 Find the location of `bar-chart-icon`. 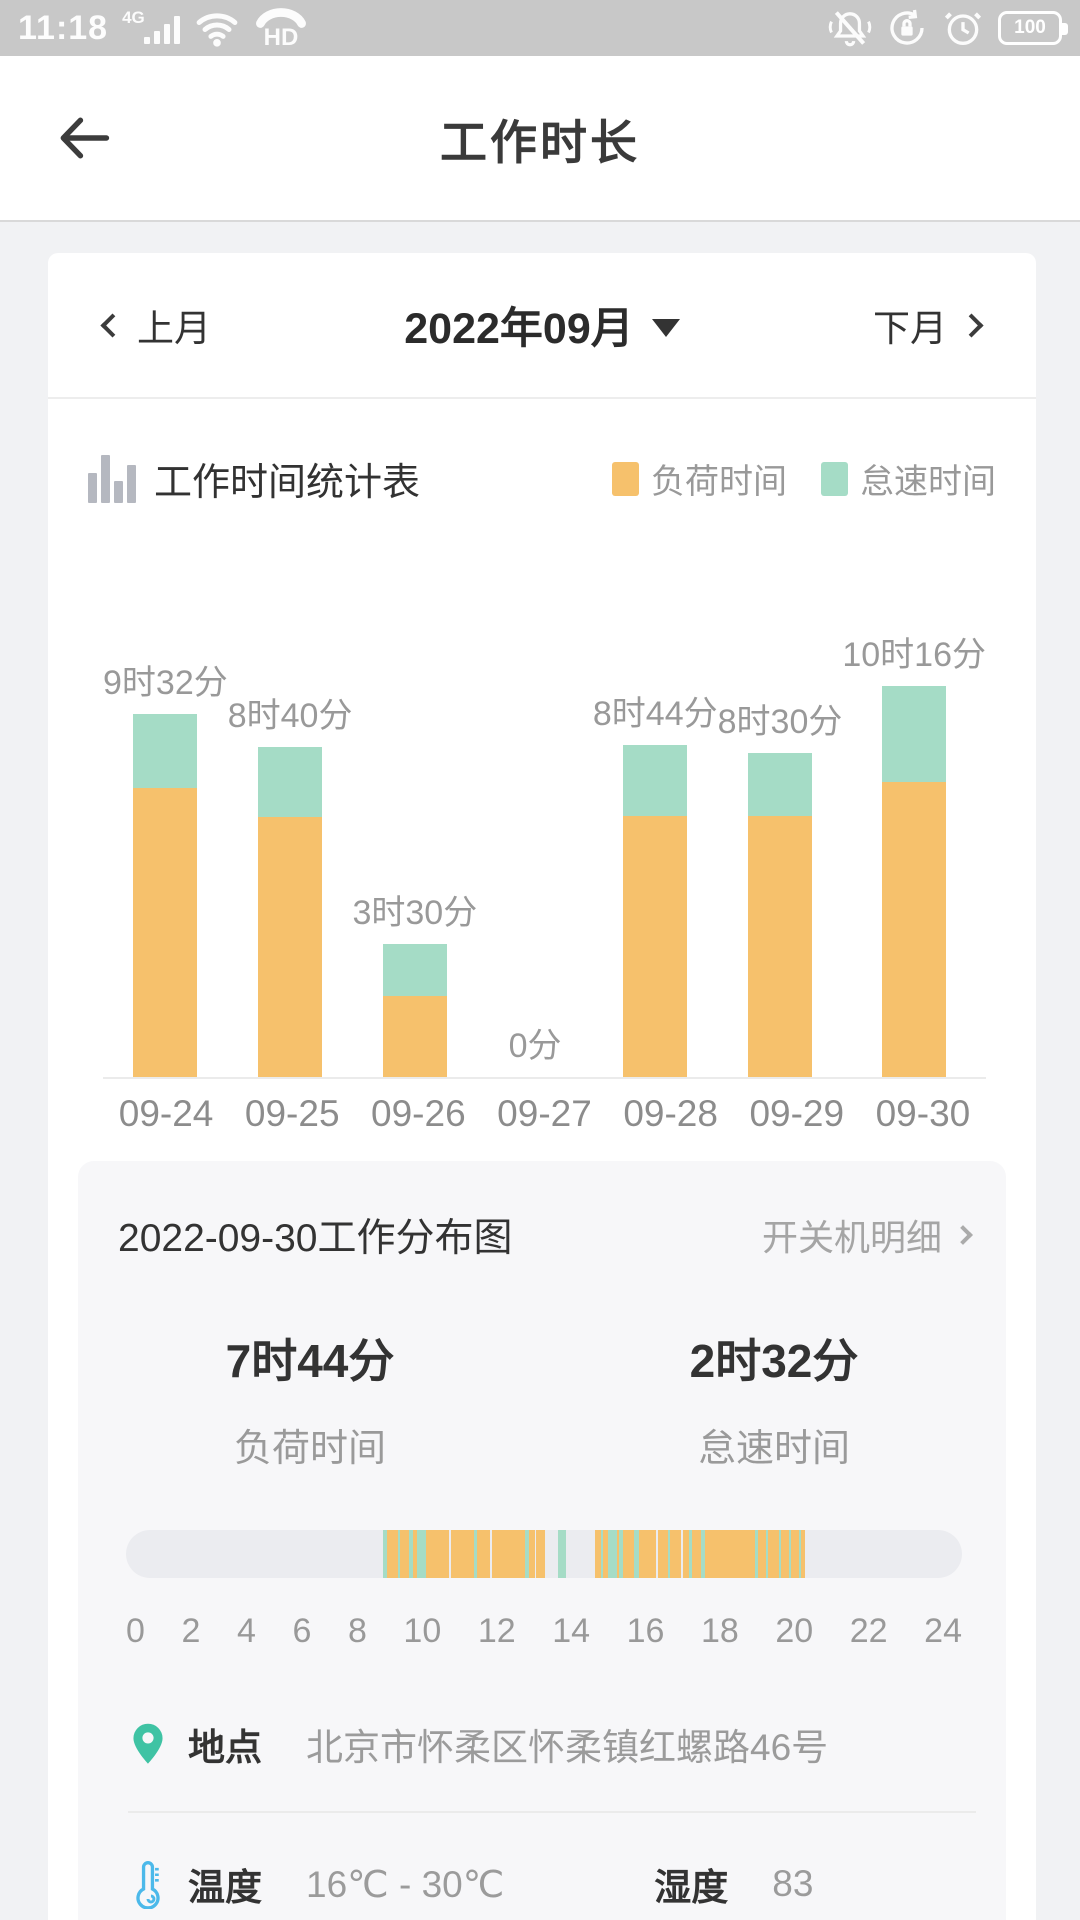

bar-chart-icon is located at coordinates (112, 478).